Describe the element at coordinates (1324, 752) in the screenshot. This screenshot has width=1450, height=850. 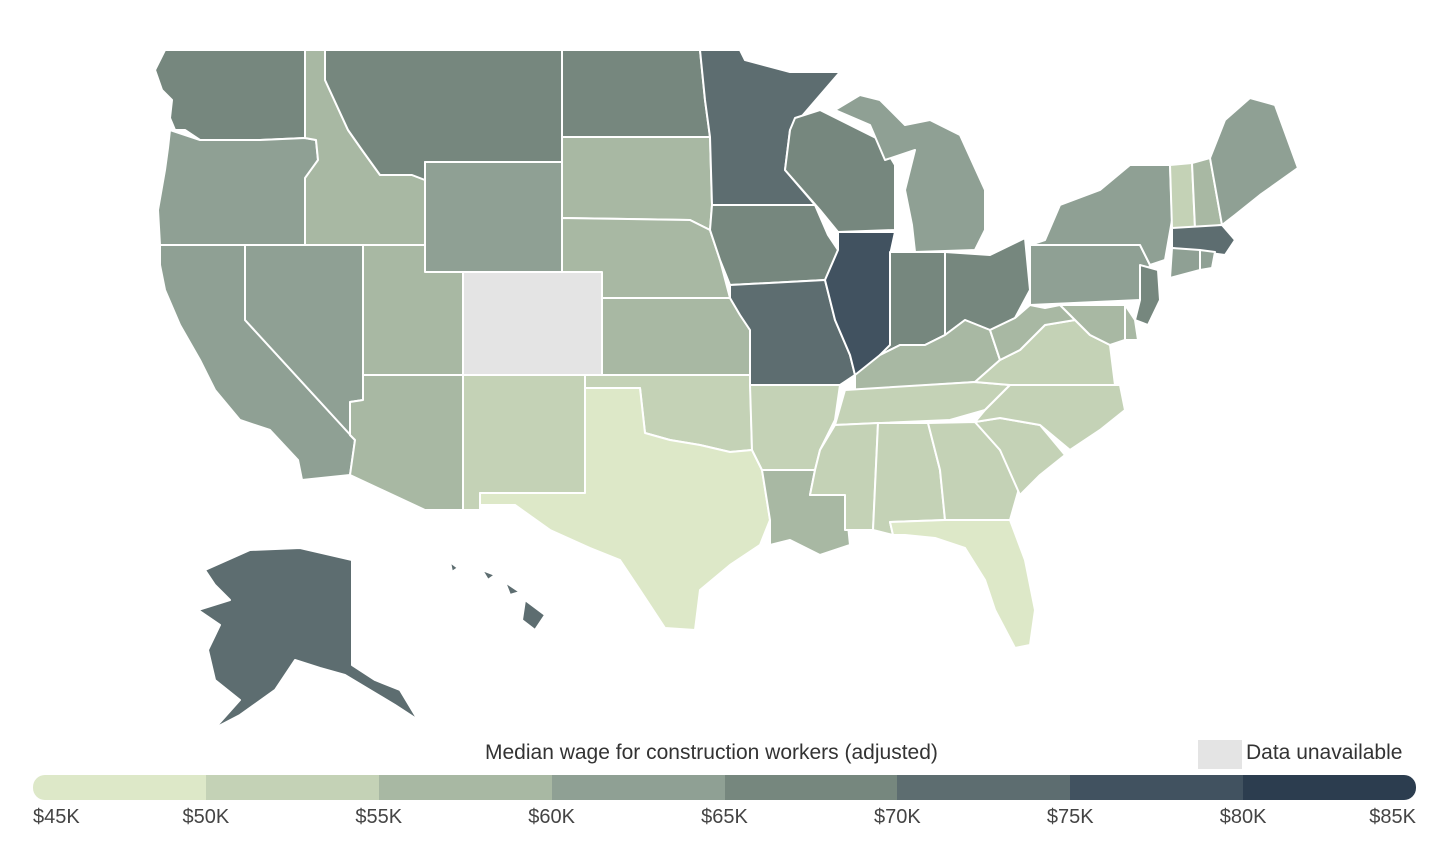
I see `data-unavailable-label: Data unavailable` at that location.